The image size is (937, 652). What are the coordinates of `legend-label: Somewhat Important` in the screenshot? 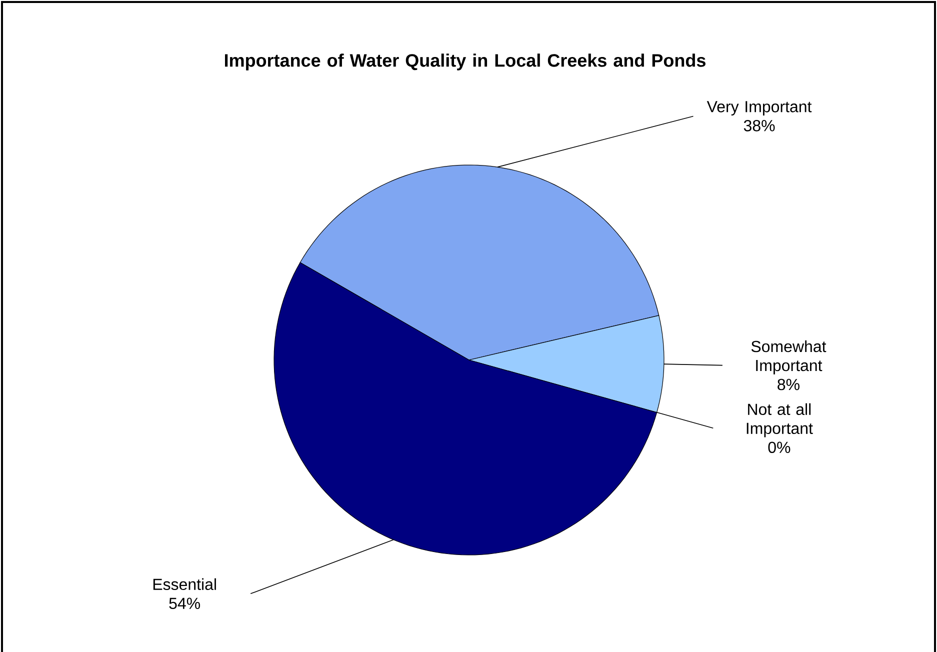 It's located at (788, 357).